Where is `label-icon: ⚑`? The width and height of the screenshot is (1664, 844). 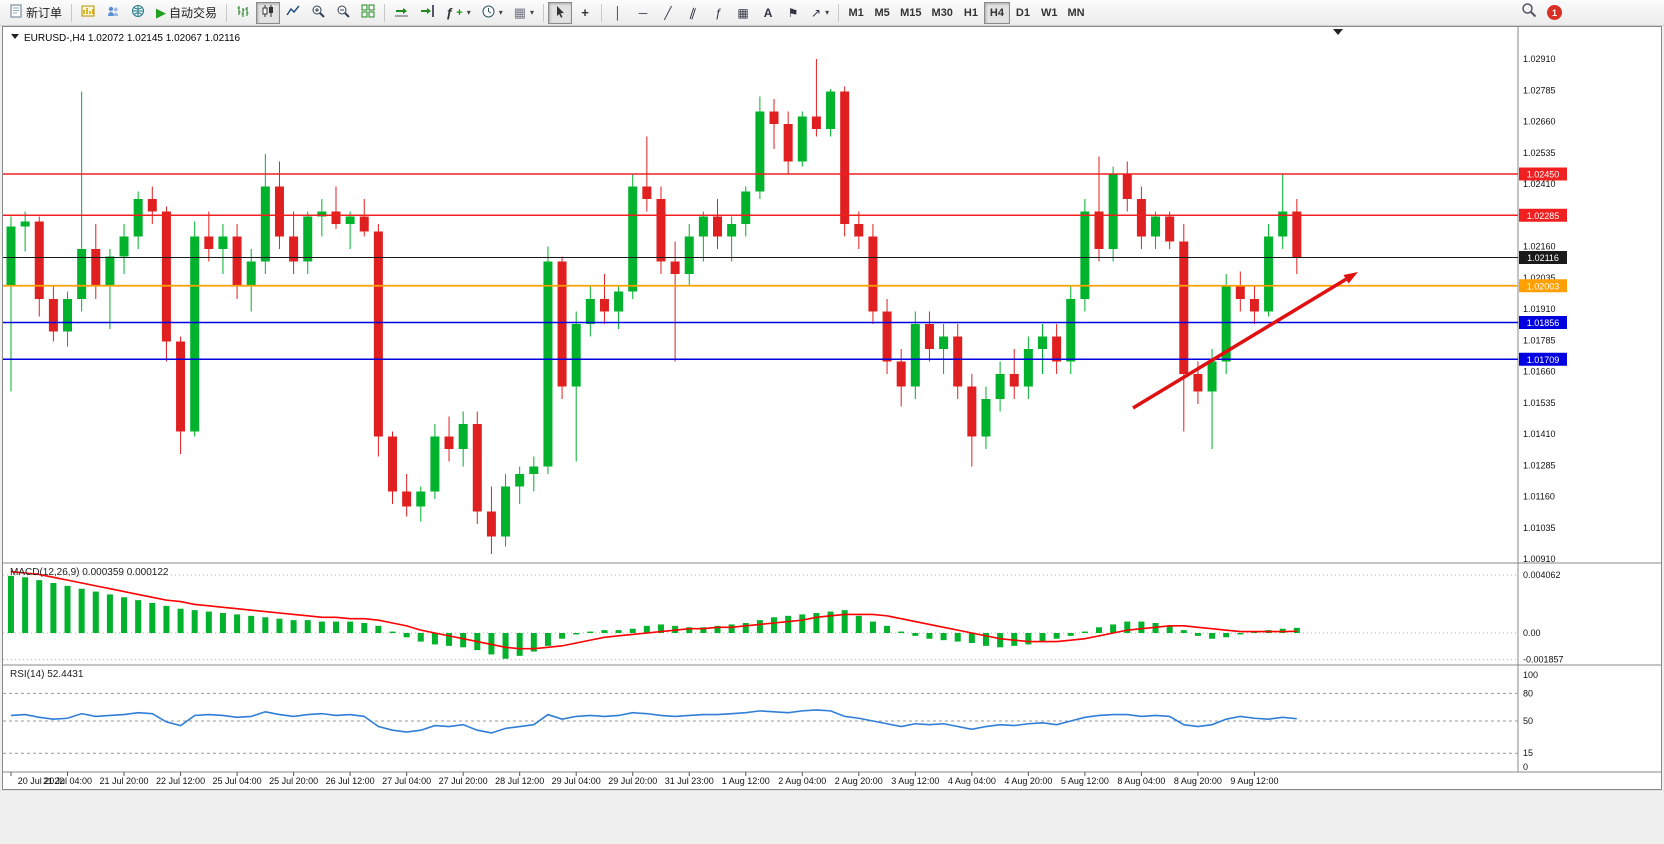 label-icon: ⚑ is located at coordinates (793, 12).